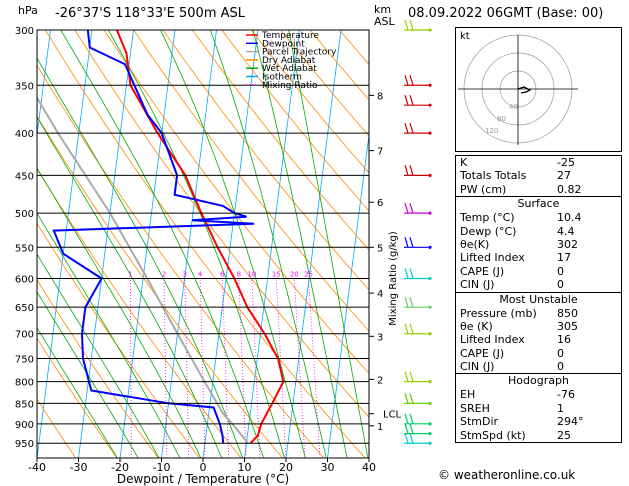 This screenshot has height=486, width=629. Describe the element at coordinates (538, 408) in the screenshot. I see `hodograph-row: SREH 1` at that location.